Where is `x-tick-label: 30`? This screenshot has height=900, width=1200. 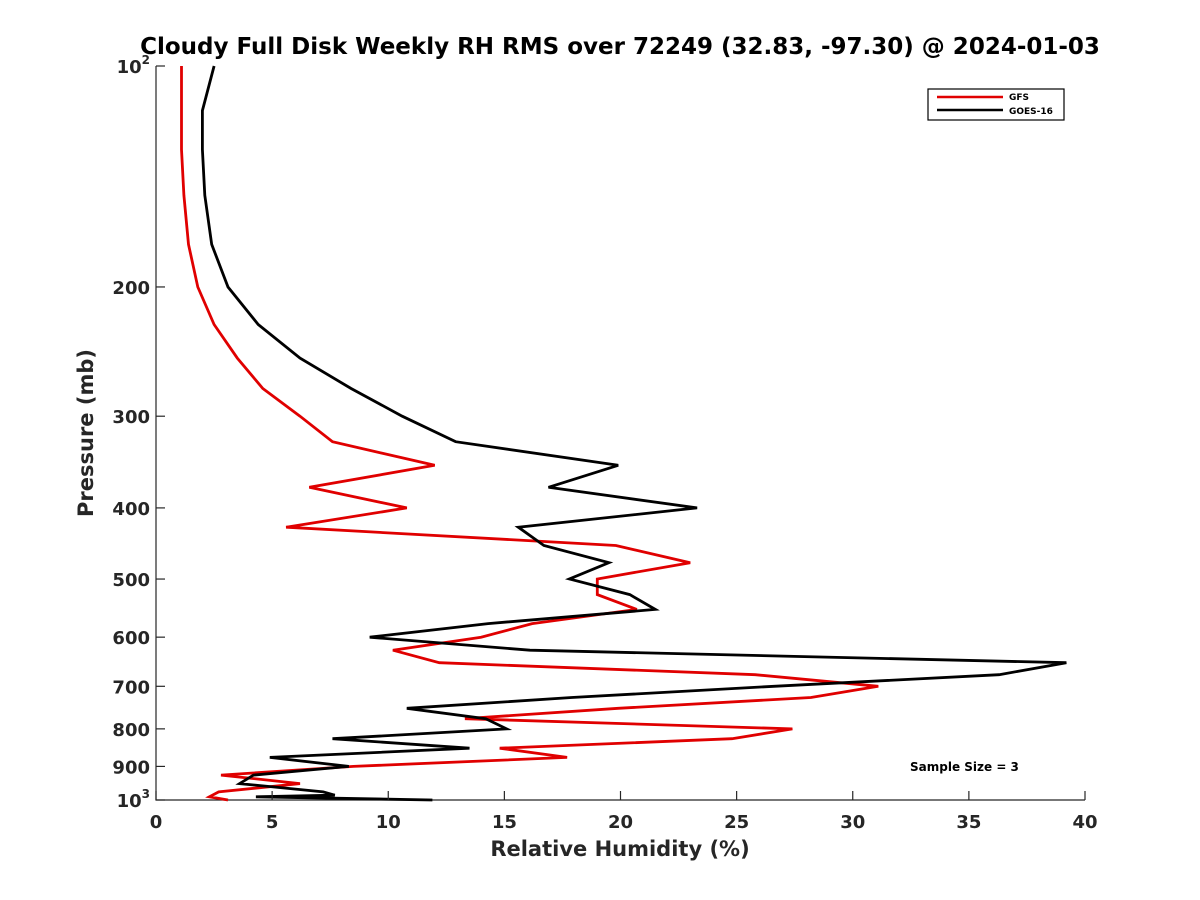
x-tick-label: 30 is located at coordinates (852, 822).